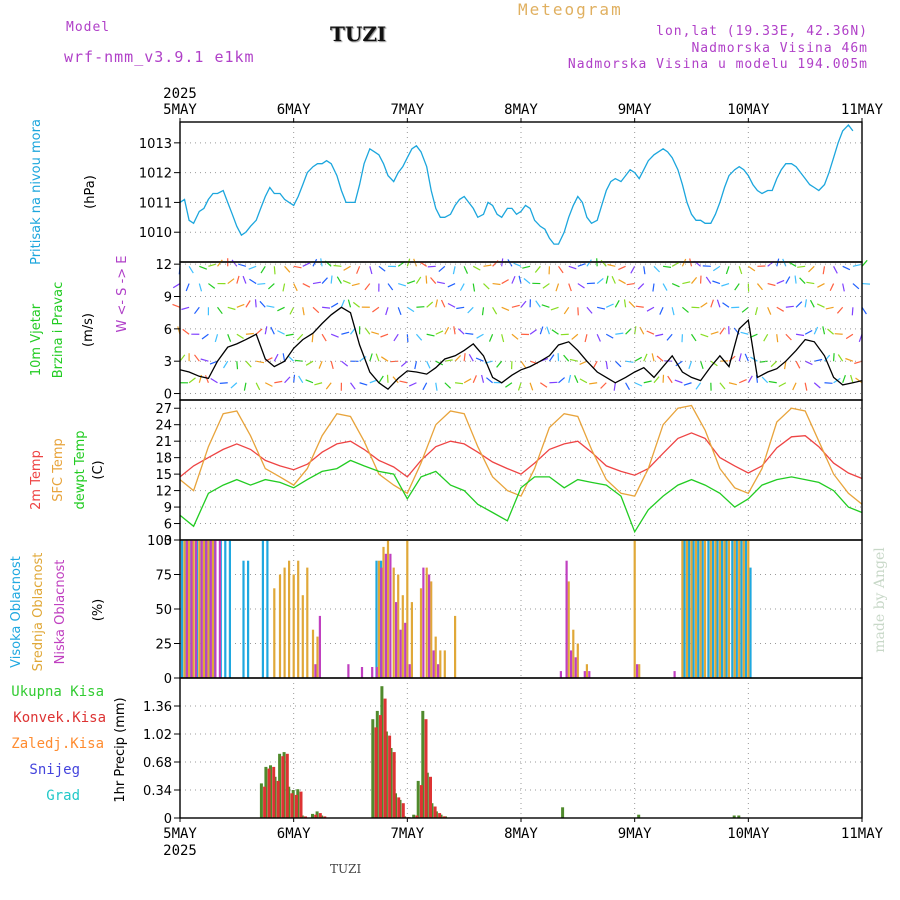 This screenshot has height=900, width=900. Describe the element at coordinates (57, 692) in the screenshot. I see `precip-legend-item: Ukupna Kisa` at that location.